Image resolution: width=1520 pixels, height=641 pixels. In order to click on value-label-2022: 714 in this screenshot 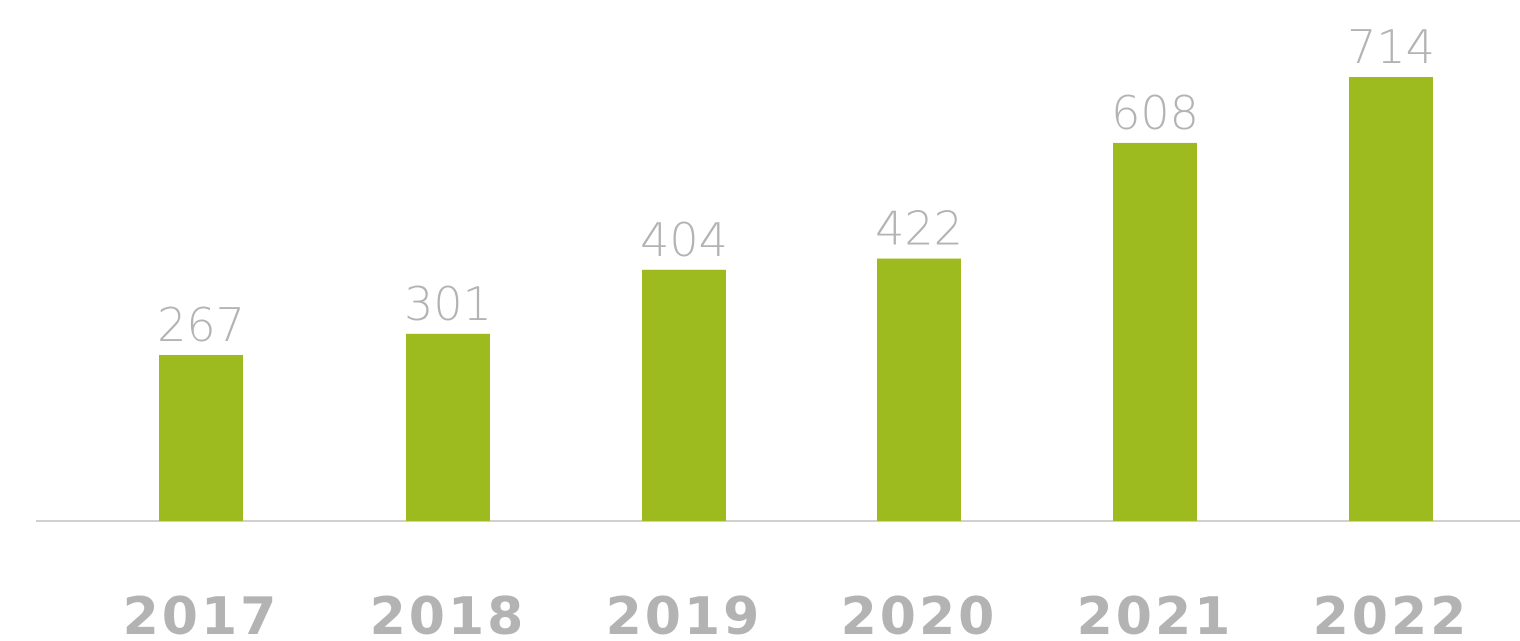, I will do `click(1391, 47)`.